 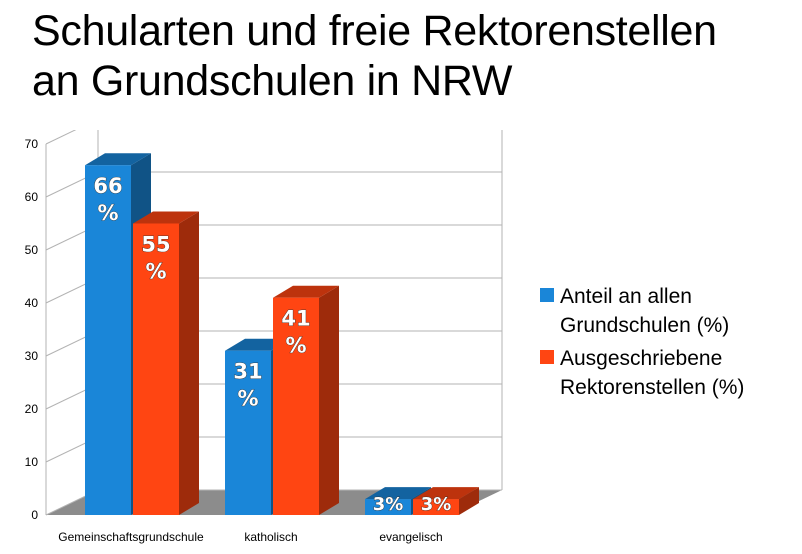 I want to click on y-tick-label: 40, so click(x=32, y=303).